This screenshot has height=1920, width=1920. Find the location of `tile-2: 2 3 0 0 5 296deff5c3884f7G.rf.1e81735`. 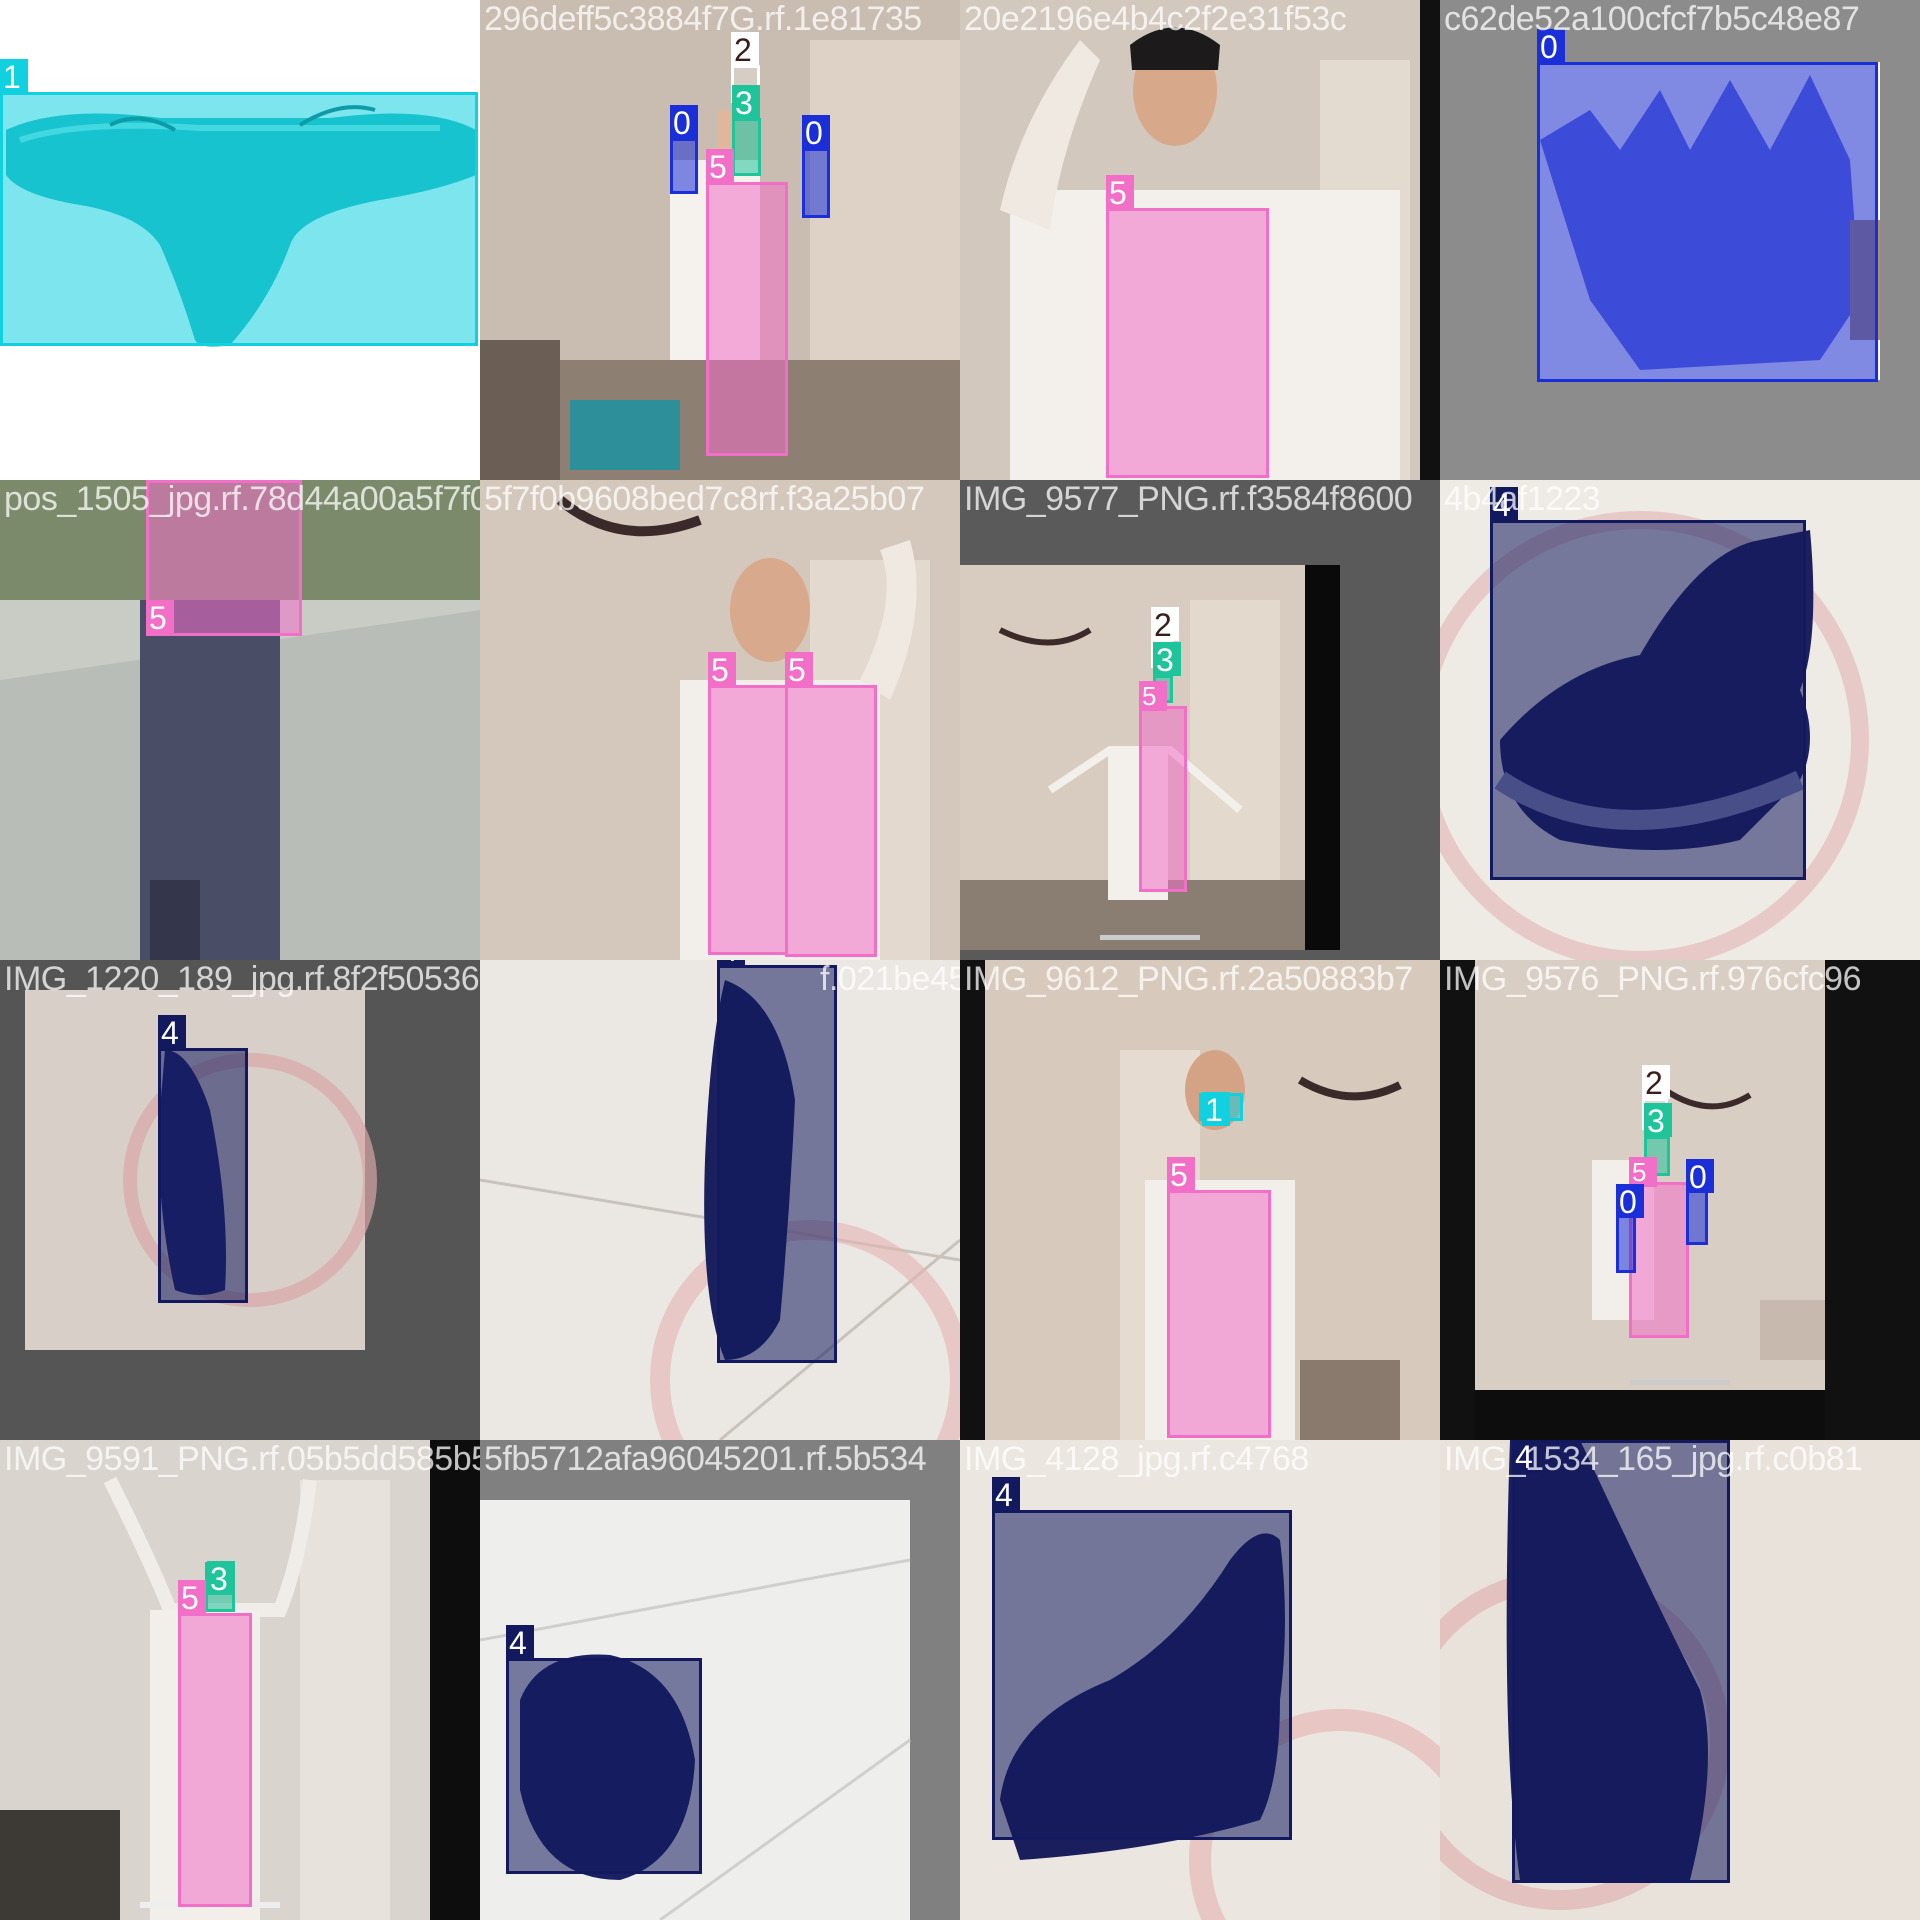

tile-2: 2 3 0 0 5 296deff5c3884f7G.rf.1e81735 is located at coordinates (720, 240).